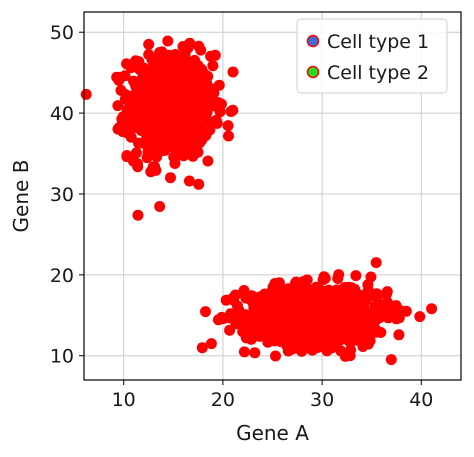 This screenshot has height=457, width=474. Describe the element at coordinates (124, 400) in the screenshot. I see `x-tick-label: 10` at that location.